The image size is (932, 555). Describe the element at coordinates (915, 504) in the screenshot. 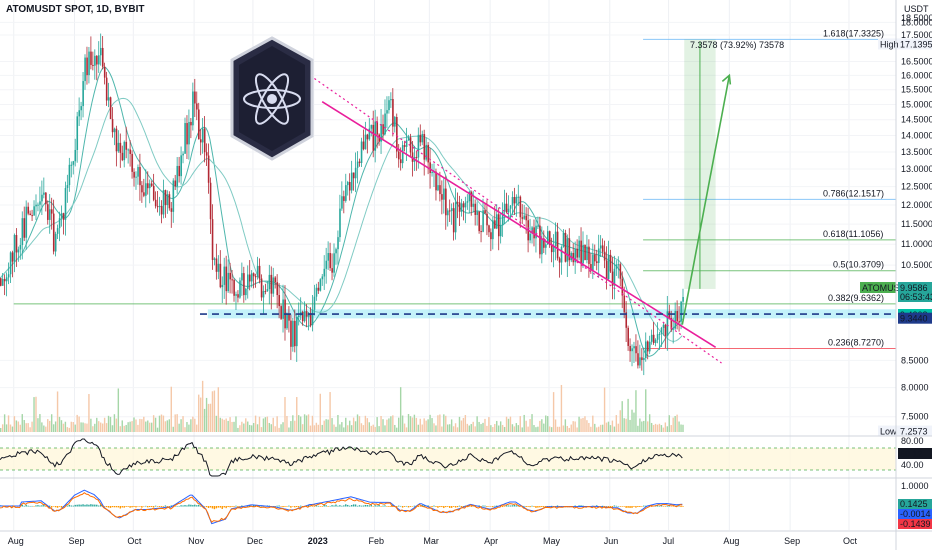

I see `macd-tag-bg` at that location.